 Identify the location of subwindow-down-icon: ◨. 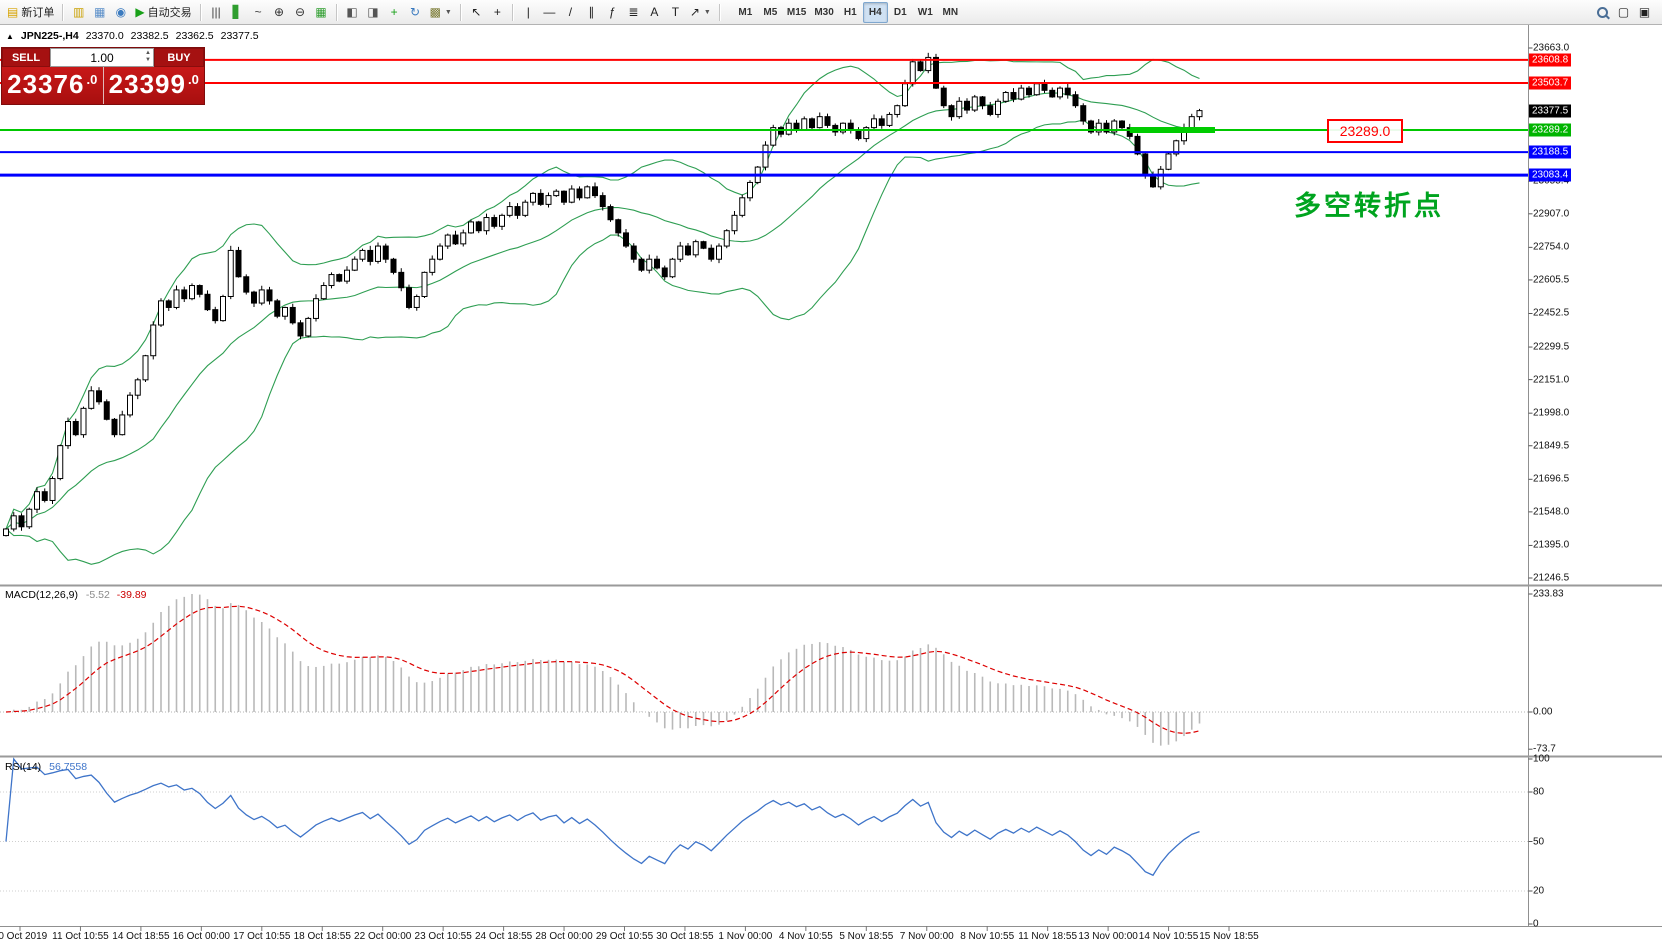
(373, 12).